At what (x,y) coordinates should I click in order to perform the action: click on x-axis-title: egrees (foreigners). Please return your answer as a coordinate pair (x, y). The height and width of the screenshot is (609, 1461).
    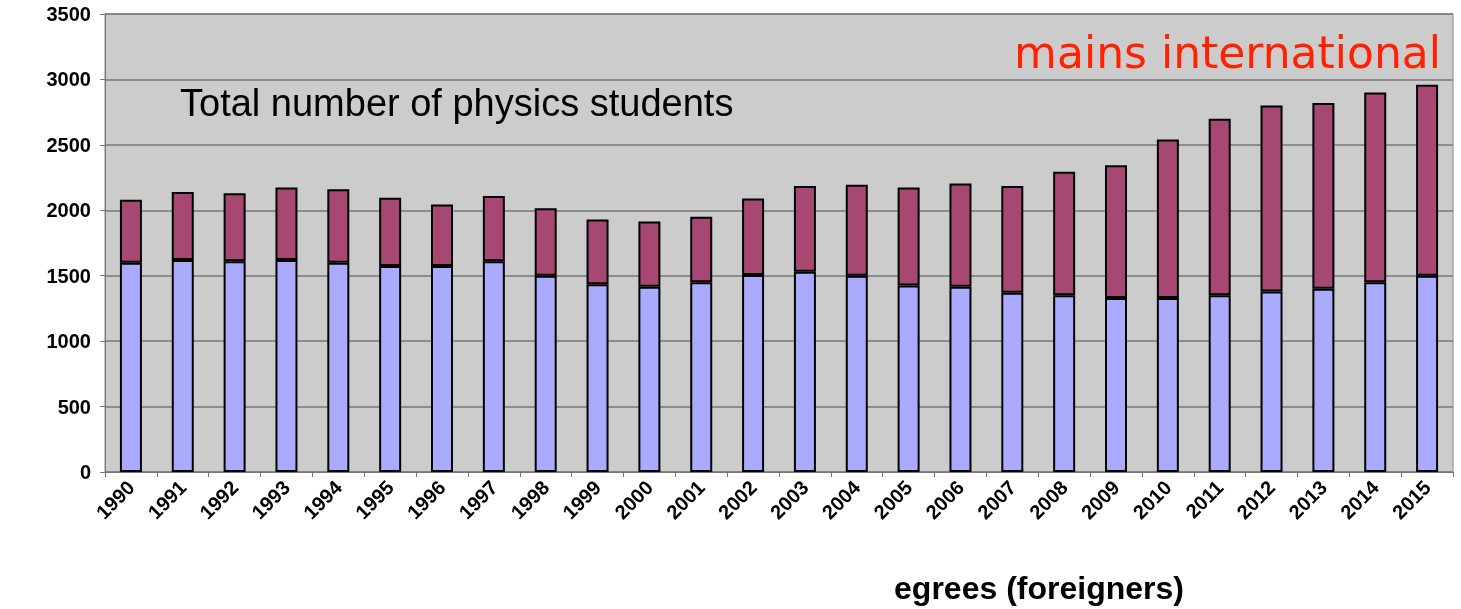
    Looking at the image, I should click on (1039, 588).